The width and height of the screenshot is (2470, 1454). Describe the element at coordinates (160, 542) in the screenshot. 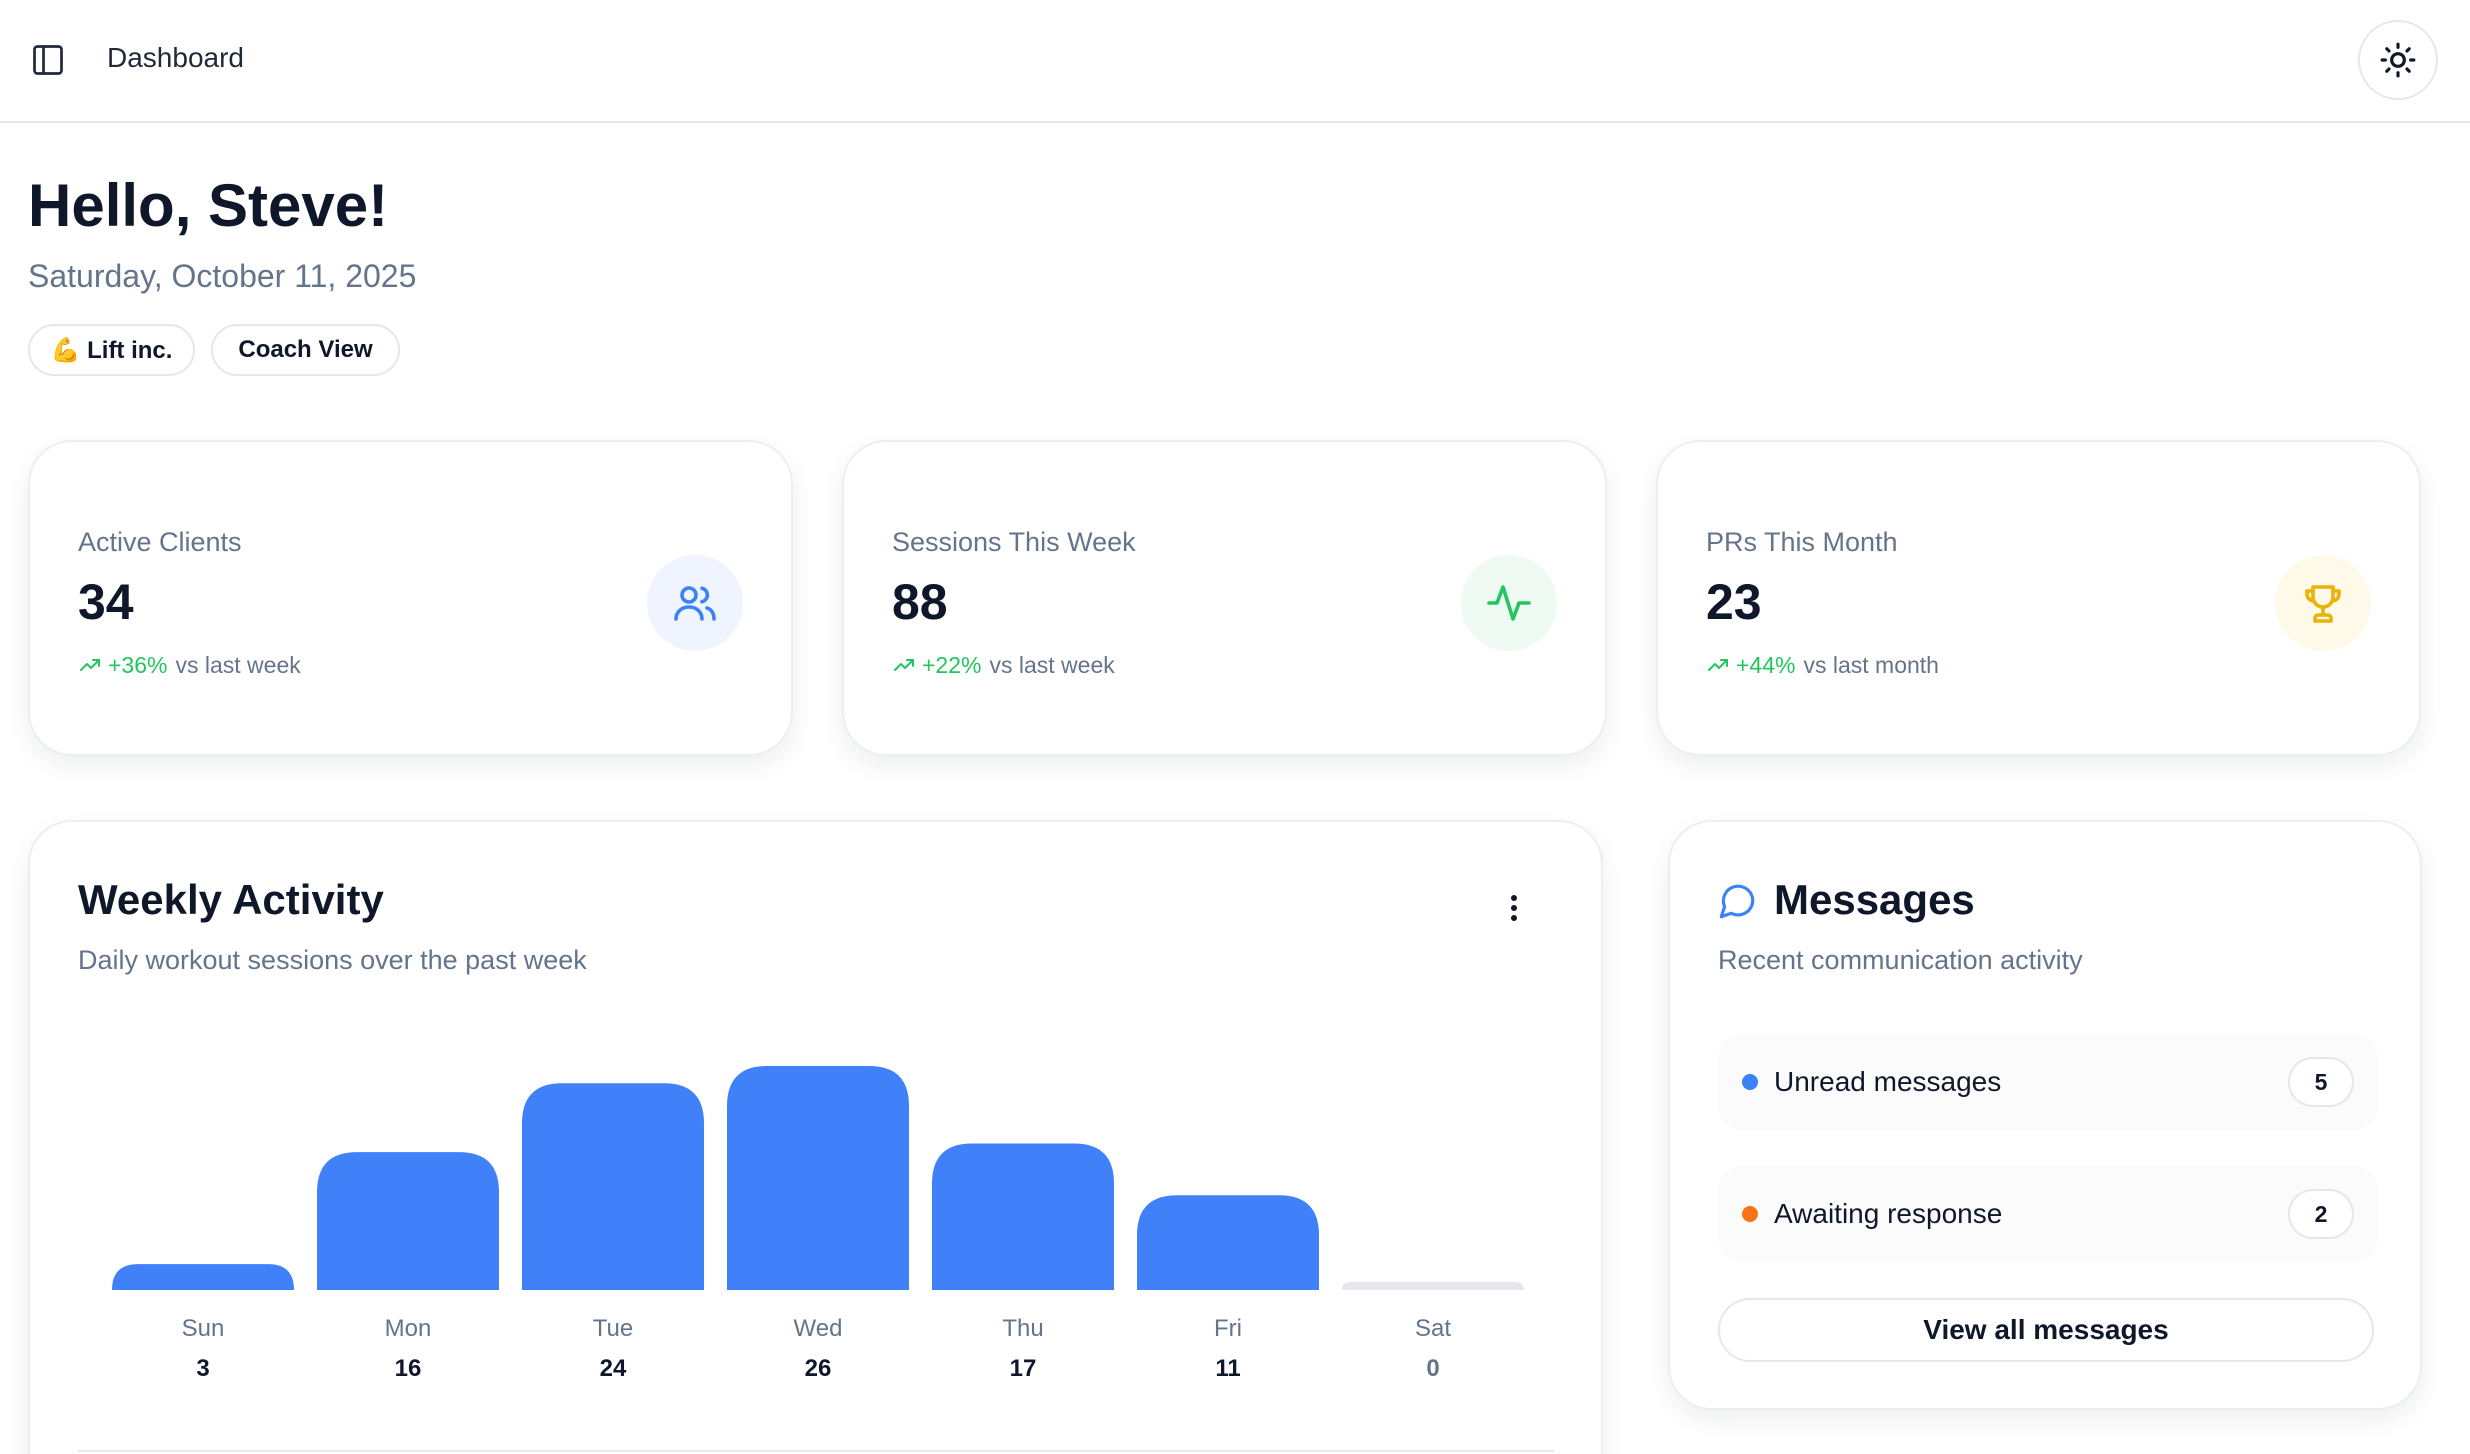

I see `stat-label: Active Clients` at that location.